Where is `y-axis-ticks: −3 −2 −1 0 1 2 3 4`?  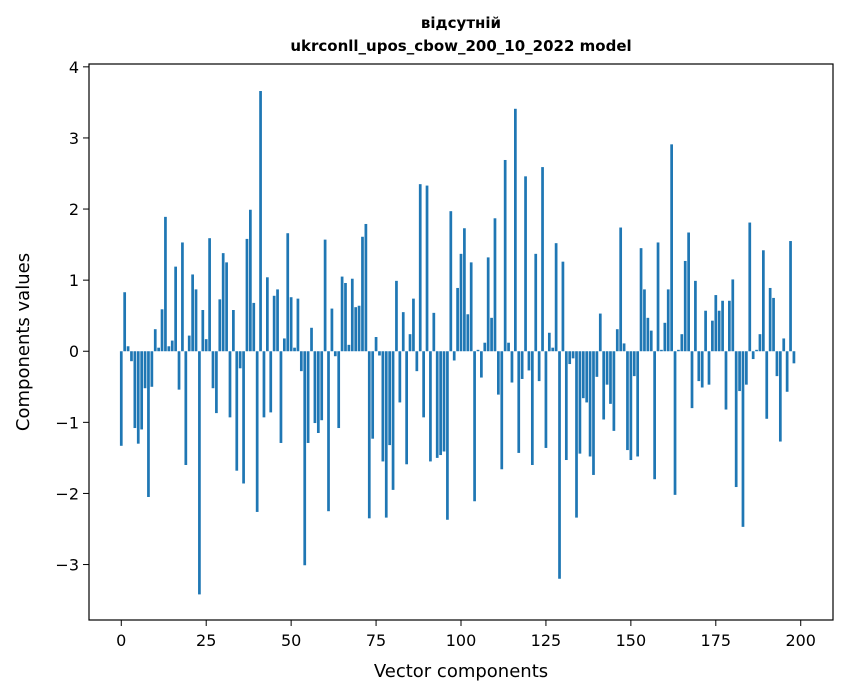
y-axis-ticks: −3 −2 −1 0 1 2 3 4 is located at coordinates (72, 316).